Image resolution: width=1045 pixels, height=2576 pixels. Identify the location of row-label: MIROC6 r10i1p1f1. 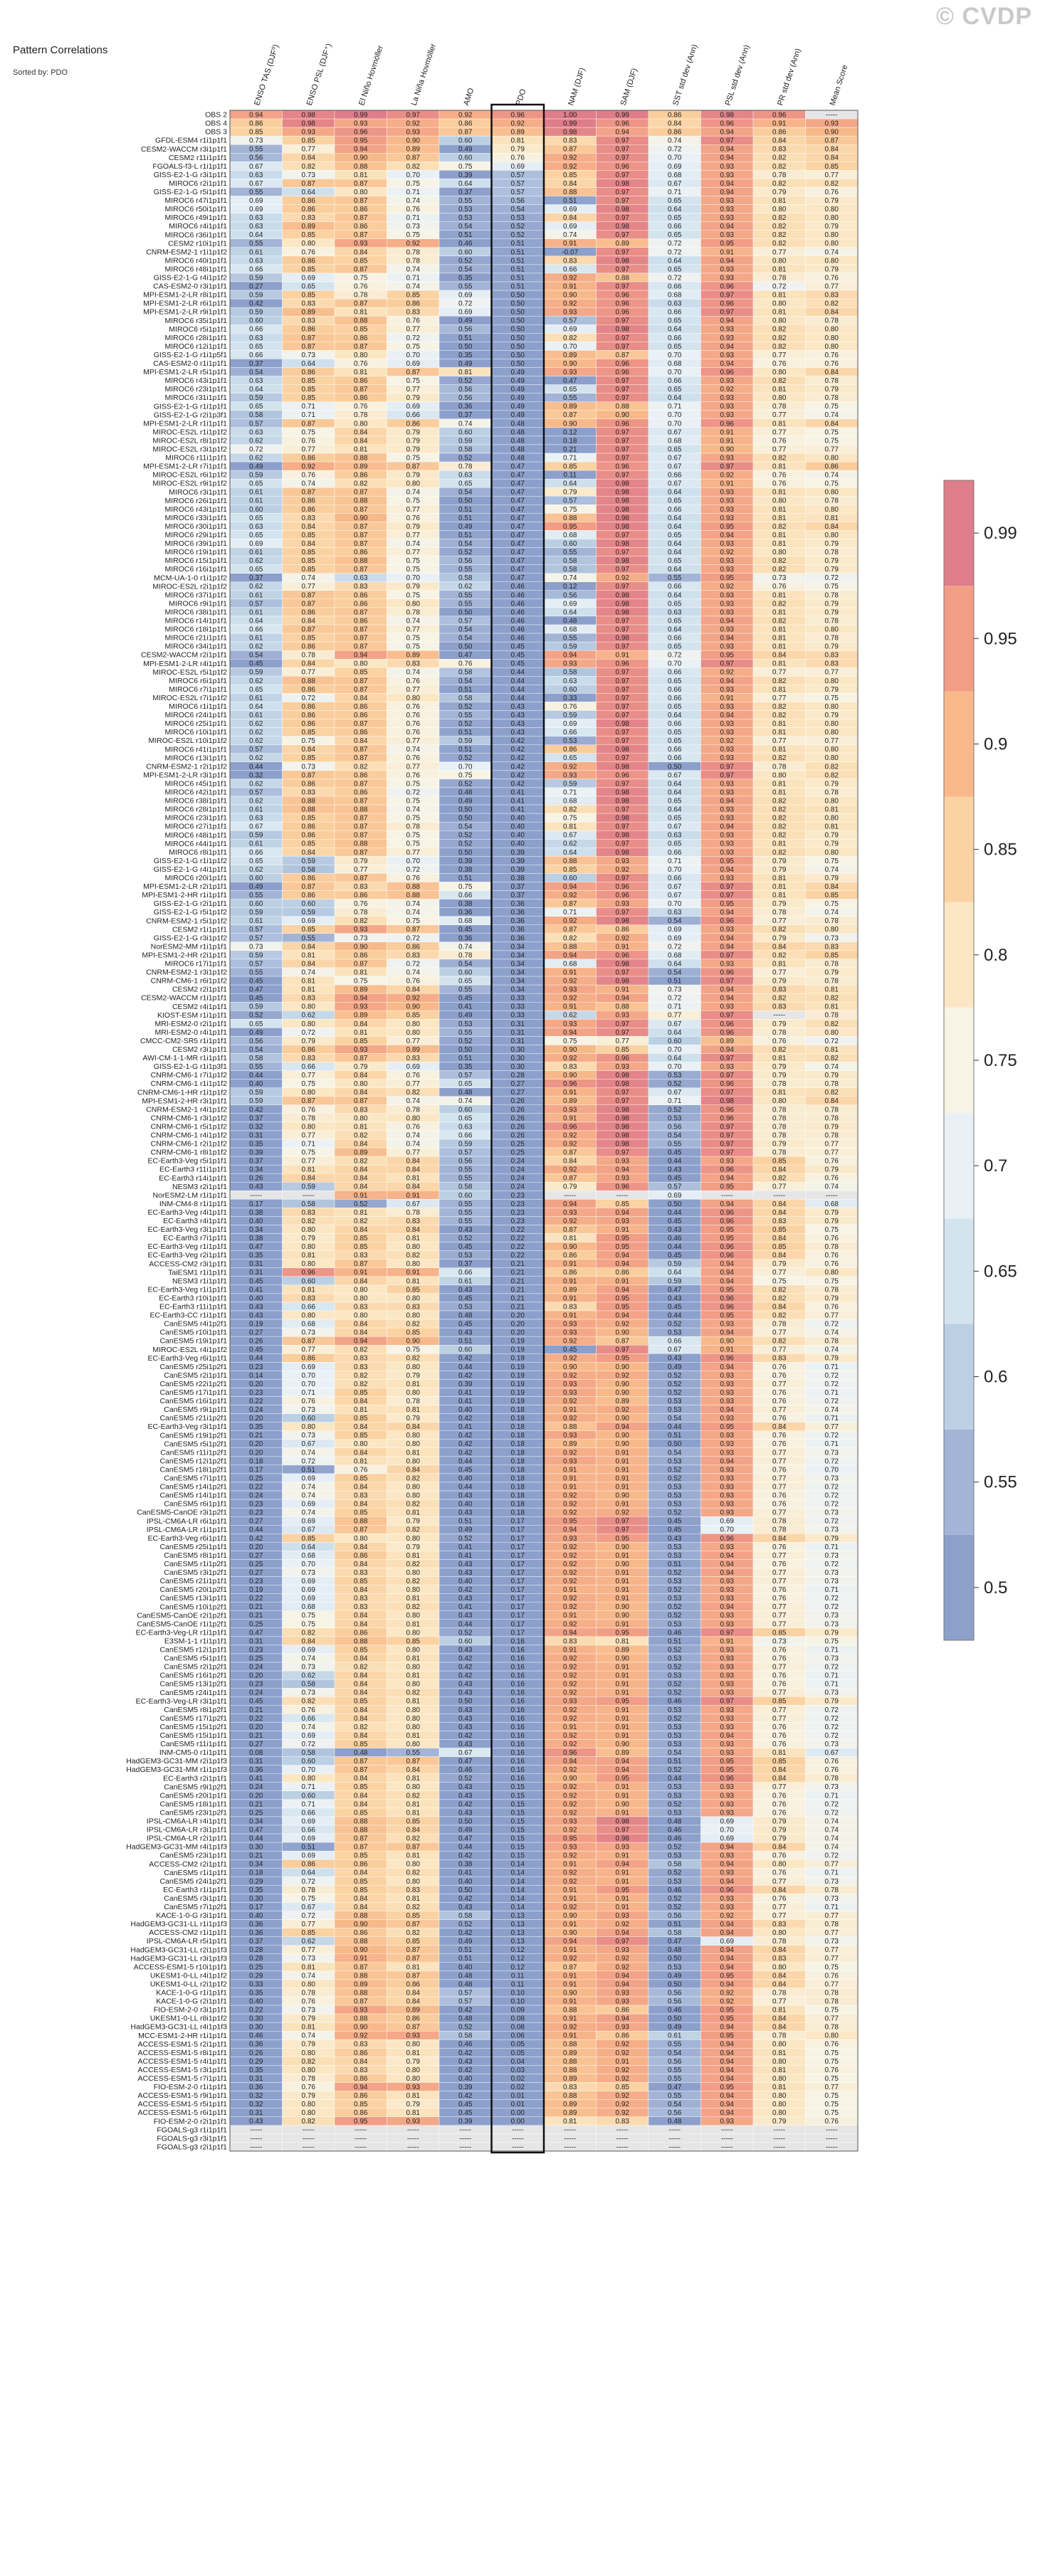
(196, 732).